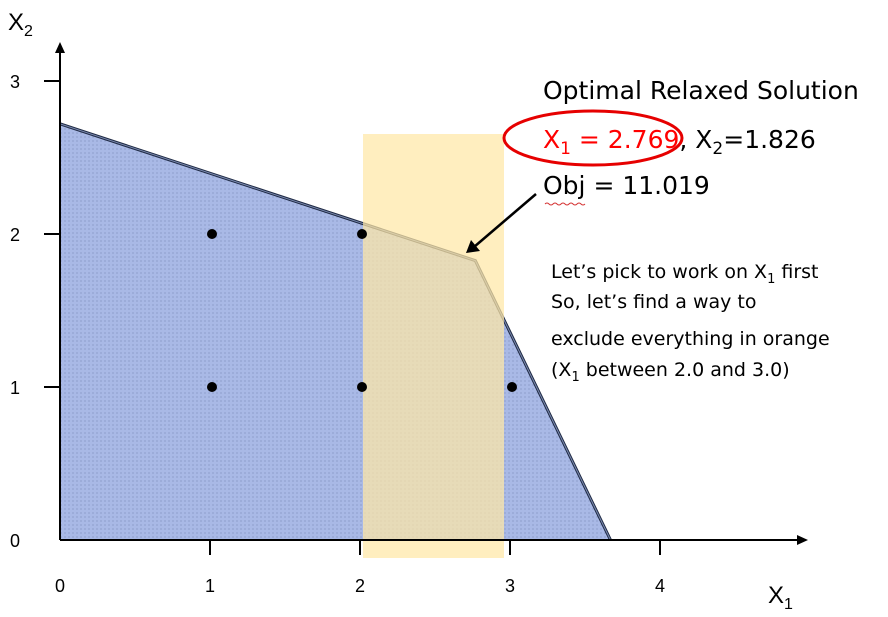 The height and width of the screenshot is (617, 888). What do you see at coordinates (20, 24) in the screenshot?
I see `y-axis-title: X2` at bounding box center [20, 24].